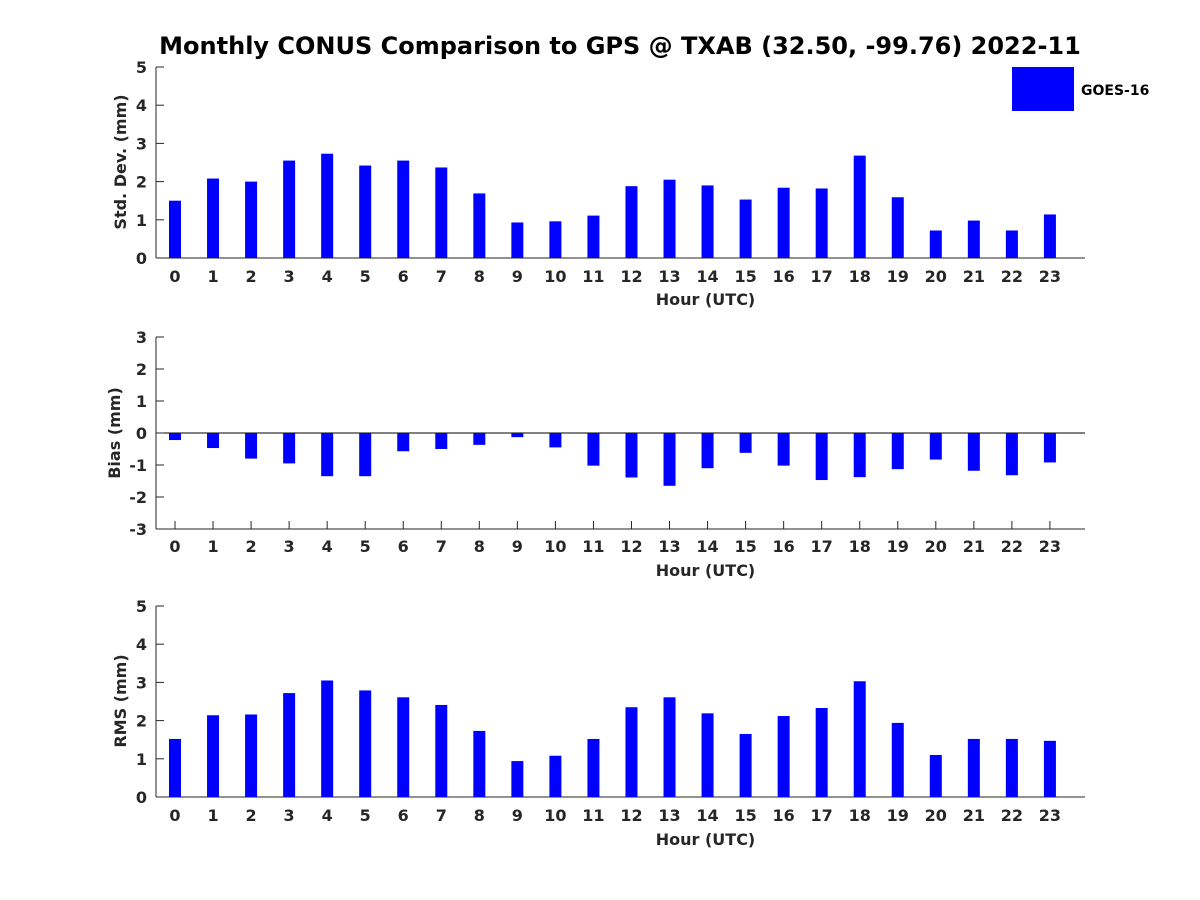  What do you see at coordinates (898, 815) in the screenshot?
I see `x-tick-label: 19` at bounding box center [898, 815].